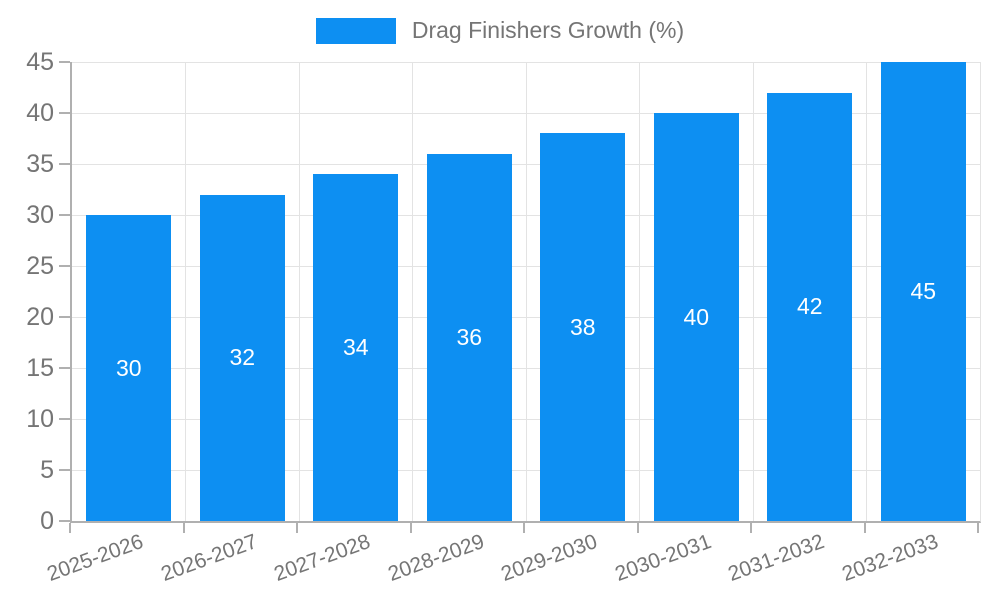 The image size is (1000, 600). Describe the element at coordinates (548, 30) in the screenshot. I see `legend-label: Drag Finishers Growth (%)` at that location.